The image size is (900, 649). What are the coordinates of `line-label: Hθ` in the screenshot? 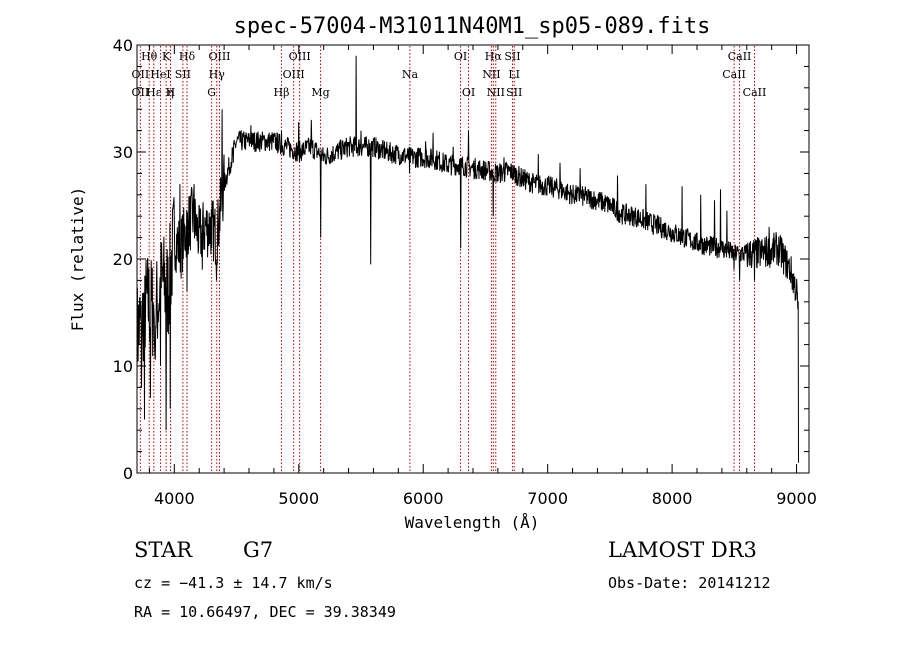 It's located at (149, 56).